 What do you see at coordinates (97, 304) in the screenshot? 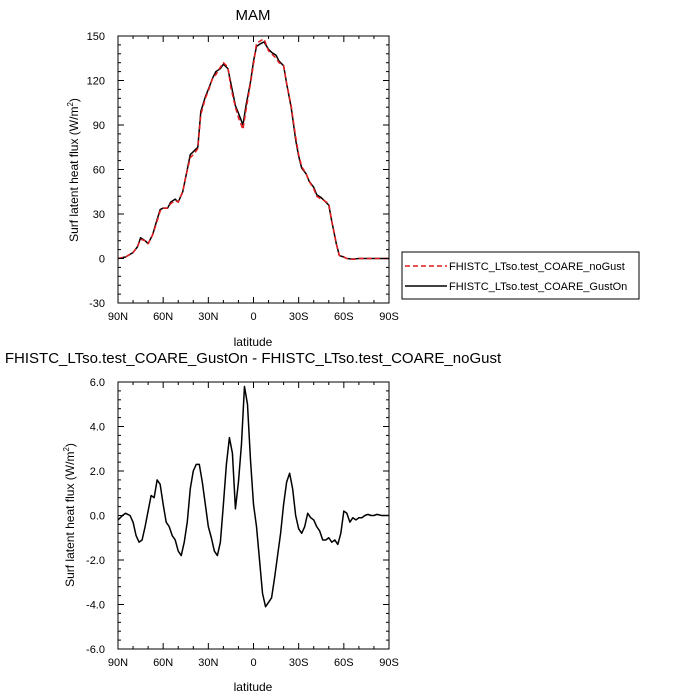
I see `top-y-tick-label: -30` at bounding box center [97, 304].